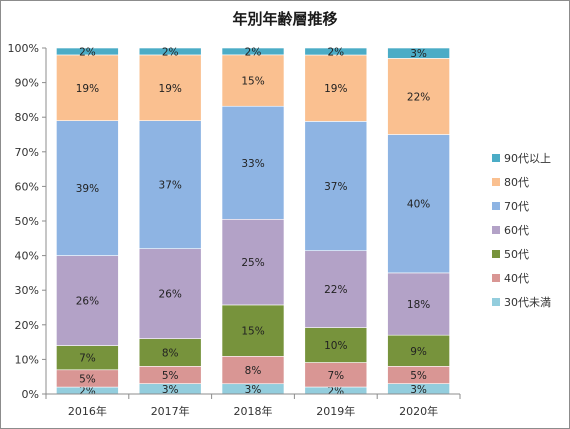 Image resolution: width=570 pixels, height=429 pixels. Describe the element at coordinates (418, 411) in the screenshot. I see `x-tick-label: 2020年` at that location.